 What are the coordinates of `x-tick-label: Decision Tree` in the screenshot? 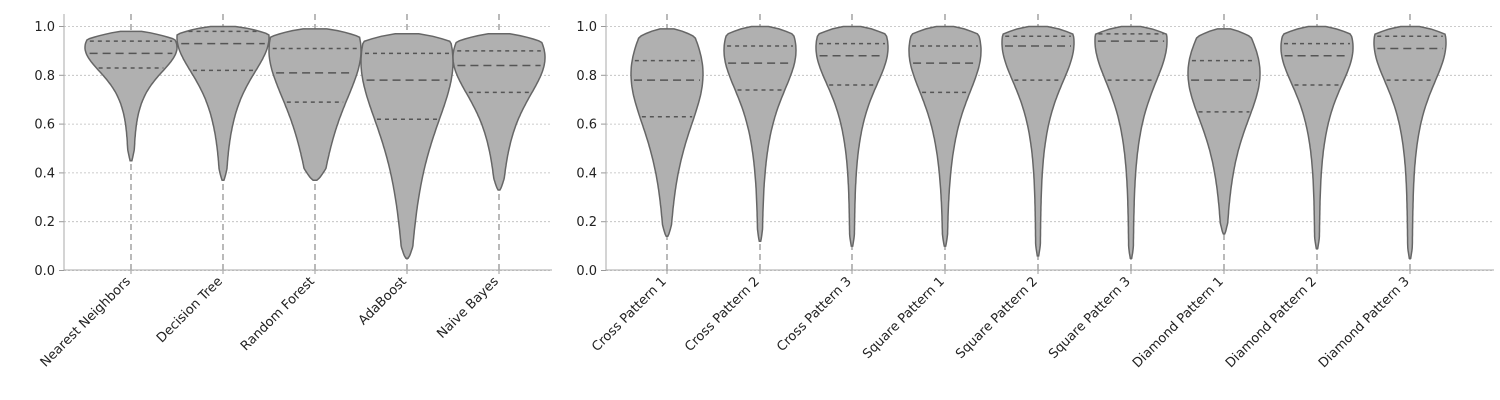 It's located at (190, 310).